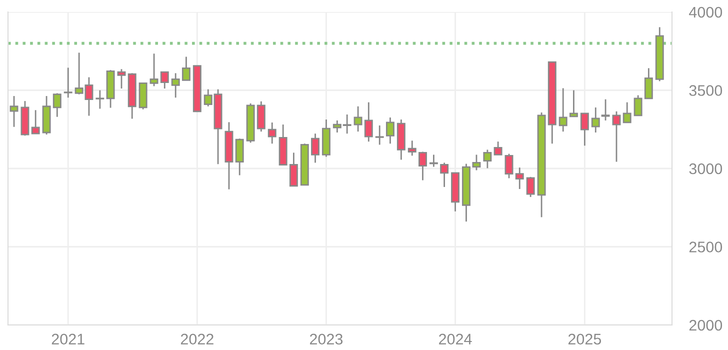 Image resolution: width=728 pixels, height=350 pixels. What do you see at coordinates (705, 247) in the screenshot?
I see `y-tick-label: 2500` at bounding box center [705, 247].